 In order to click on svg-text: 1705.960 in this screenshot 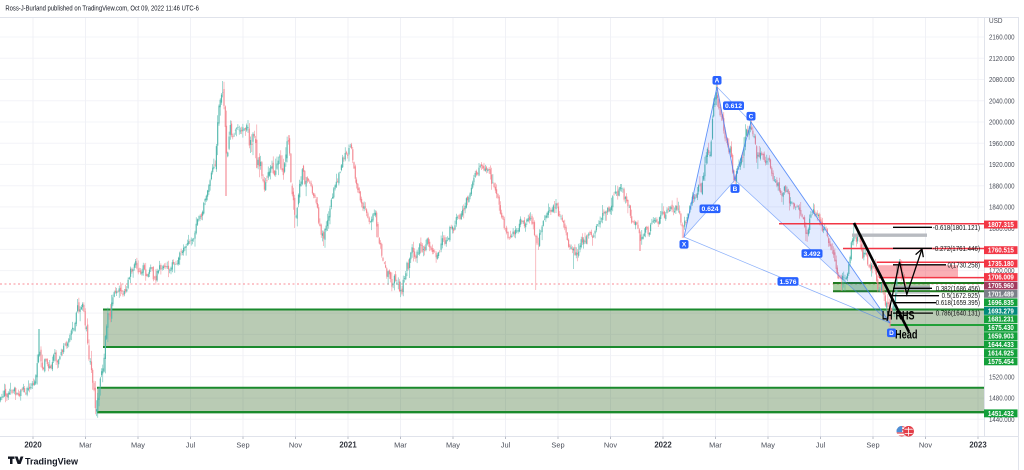, I will do `click(1001, 285)`.